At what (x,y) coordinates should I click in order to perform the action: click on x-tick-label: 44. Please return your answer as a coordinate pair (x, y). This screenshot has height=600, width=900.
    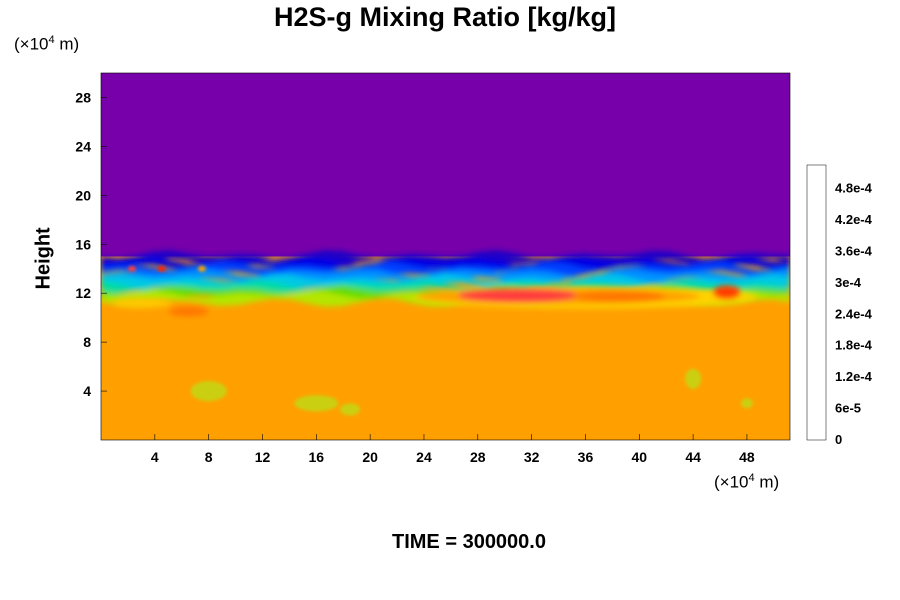
    Looking at the image, I should click on (693, 457).